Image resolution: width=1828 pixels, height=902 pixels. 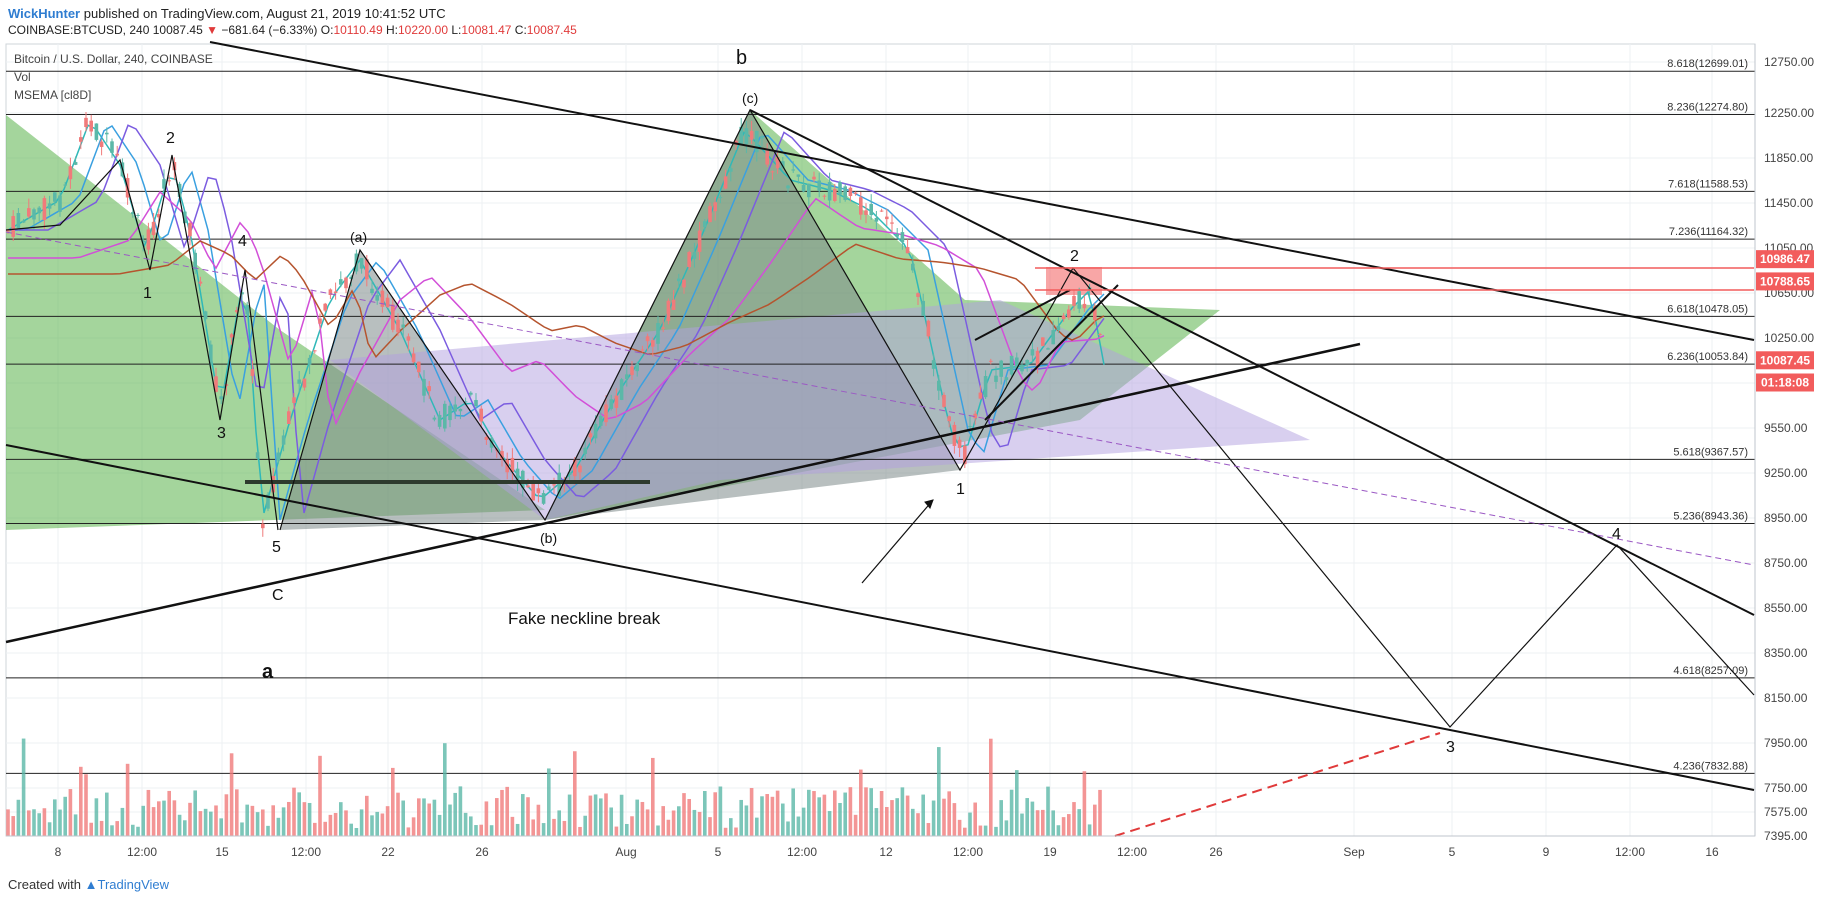 I want to click on price-tick-label: 9550.00, so click(x=1786, y=428).